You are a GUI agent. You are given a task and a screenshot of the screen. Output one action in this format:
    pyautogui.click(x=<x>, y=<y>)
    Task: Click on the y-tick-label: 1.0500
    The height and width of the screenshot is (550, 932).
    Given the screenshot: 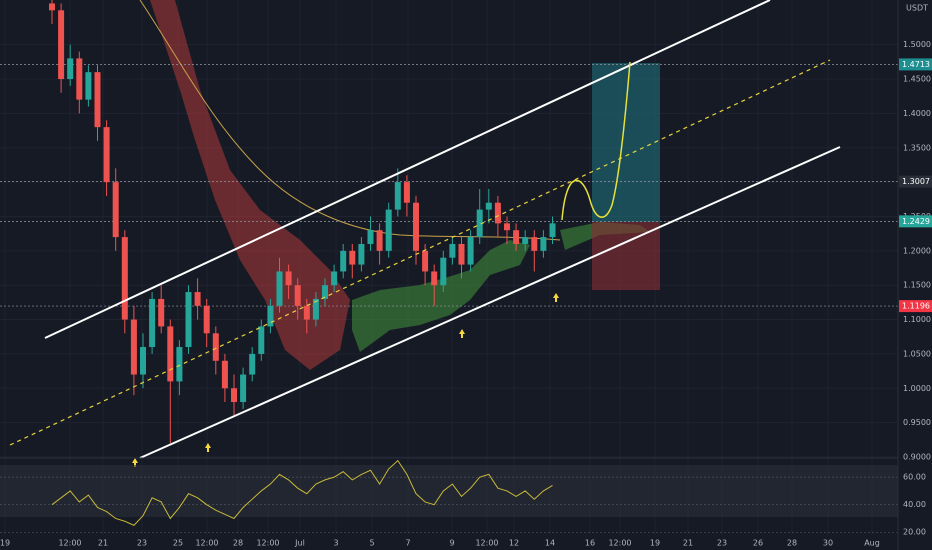 What is the action you would take?
    pyautogui.click(x=917, y=353)
    